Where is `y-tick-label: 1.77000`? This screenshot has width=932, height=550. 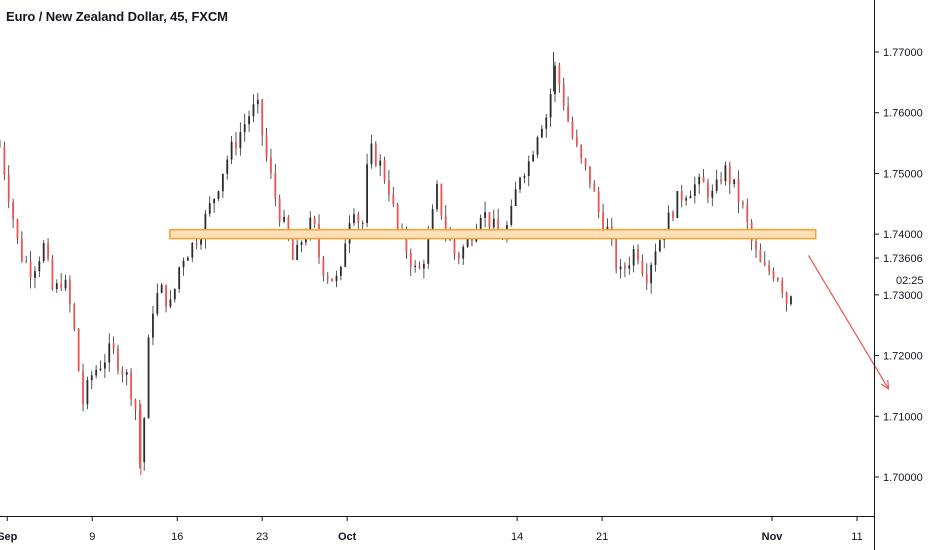
y-tick-label: 1.77000 is located at coordinates (903, 53).